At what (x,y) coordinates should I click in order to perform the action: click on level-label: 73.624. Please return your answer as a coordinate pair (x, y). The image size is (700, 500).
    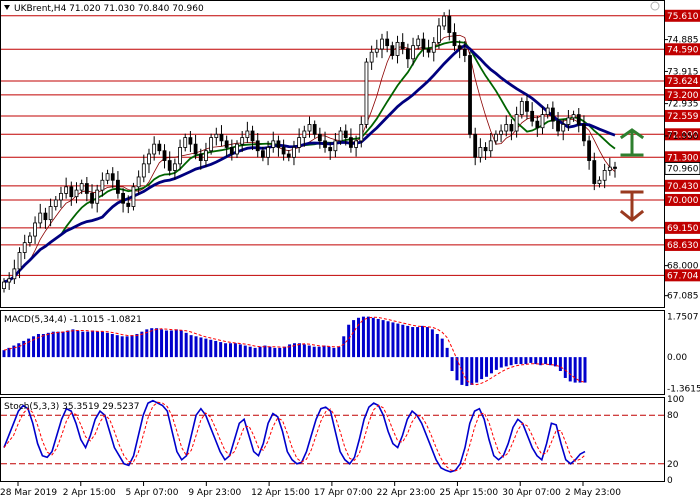
    Looking at the image, I should click on (683, 82).